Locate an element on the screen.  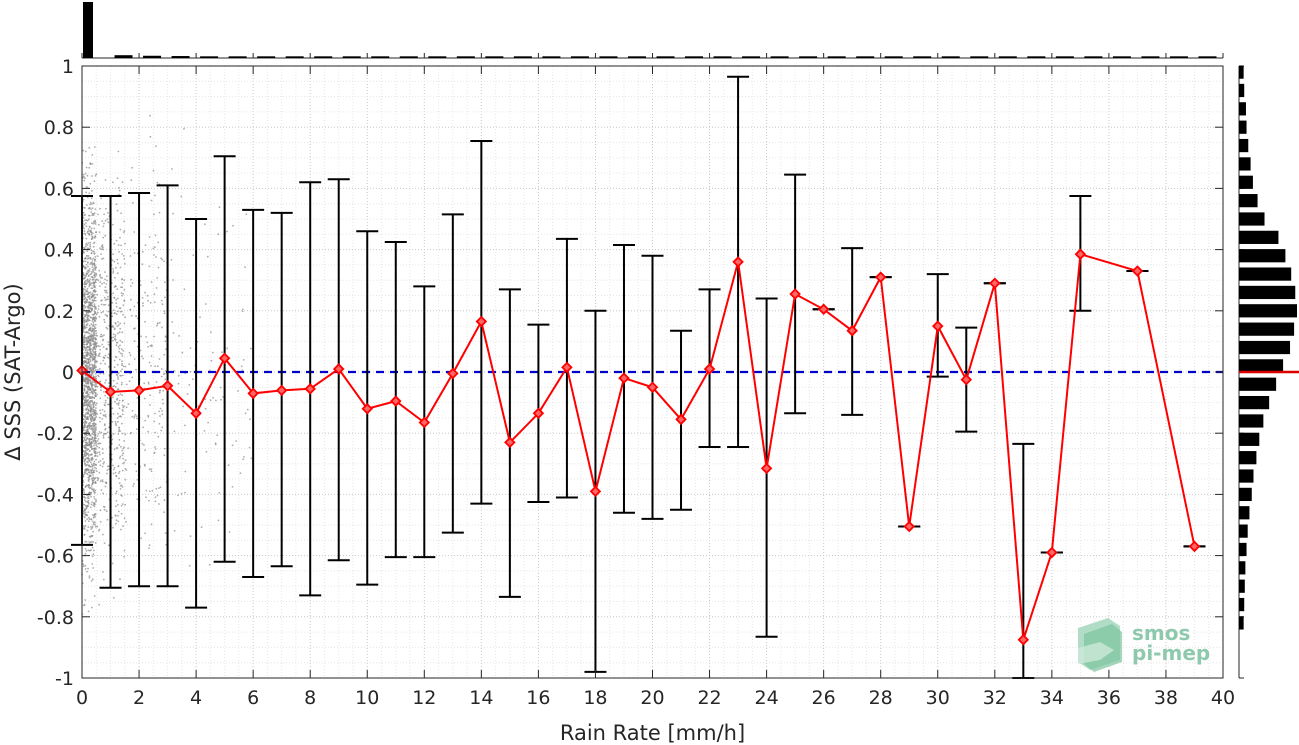
logo-text-smos: smos is located at coordinates (1161, 633).